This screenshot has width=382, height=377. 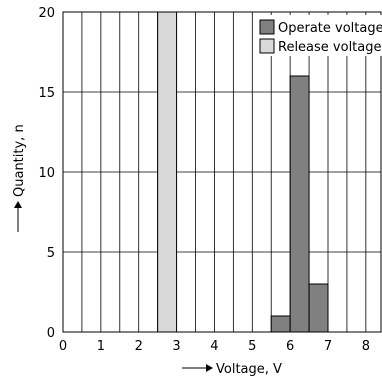 I want to click on y-tick-label: 0, so click(x=51, y=333).